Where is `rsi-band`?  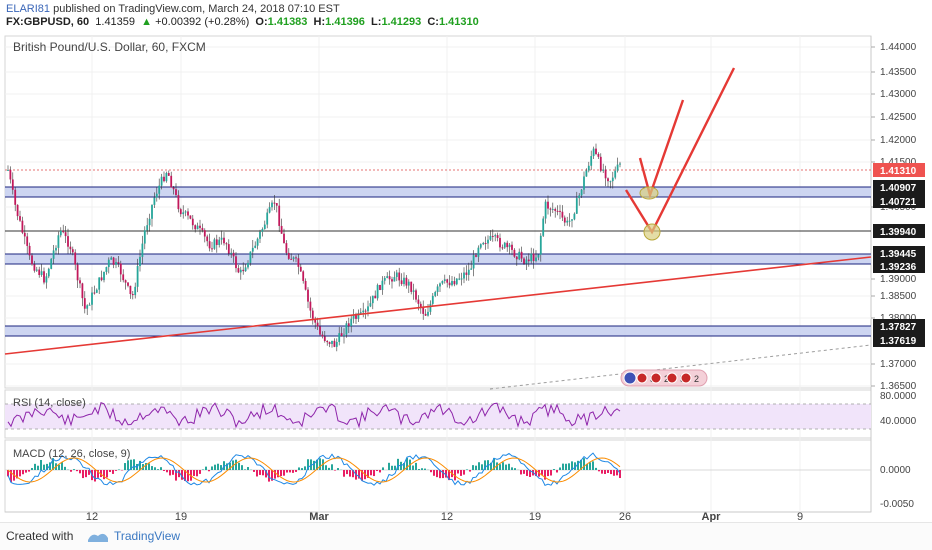
rsi-band is located at coordinates (438, 416).